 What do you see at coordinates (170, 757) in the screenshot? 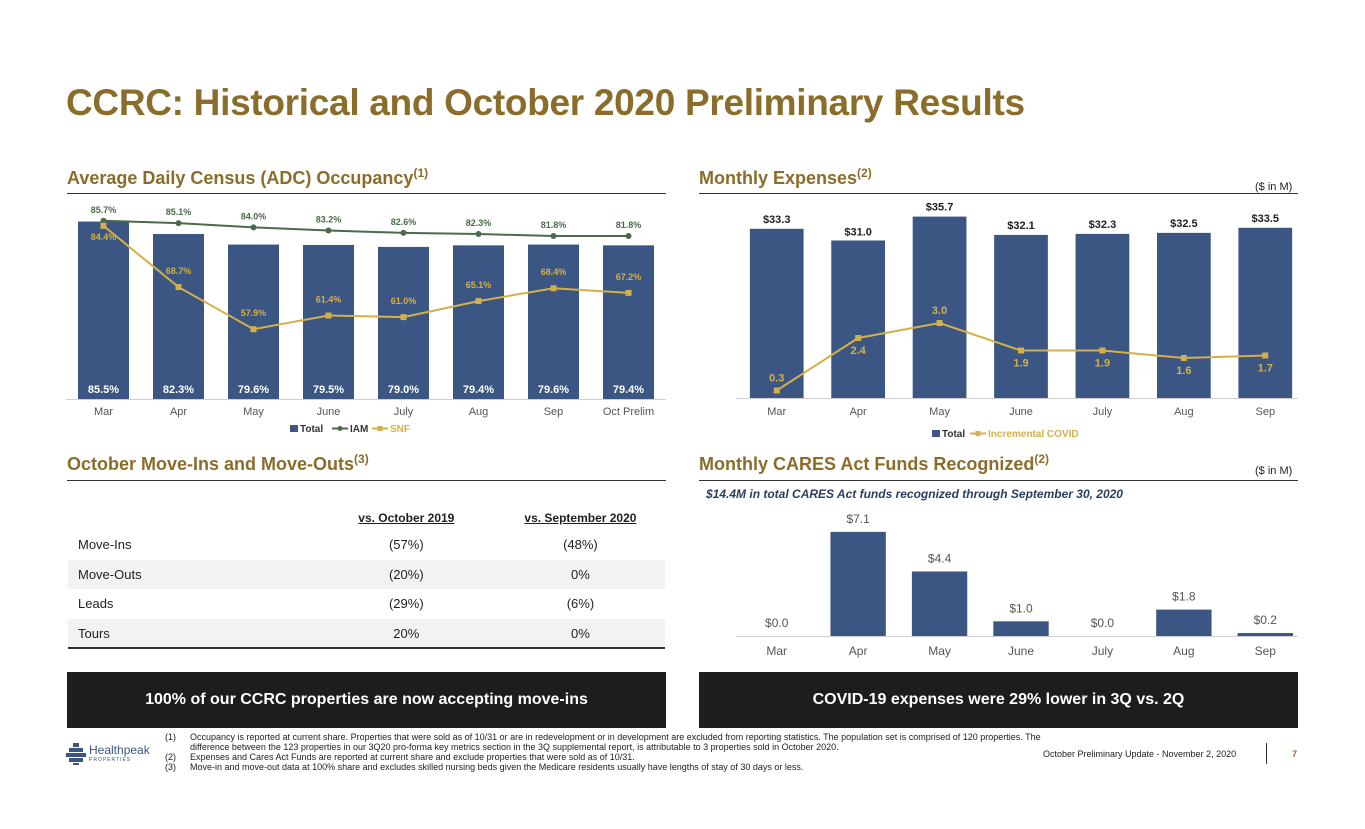
I see `footnote-num: (2)` at bounding box center [170, 757].